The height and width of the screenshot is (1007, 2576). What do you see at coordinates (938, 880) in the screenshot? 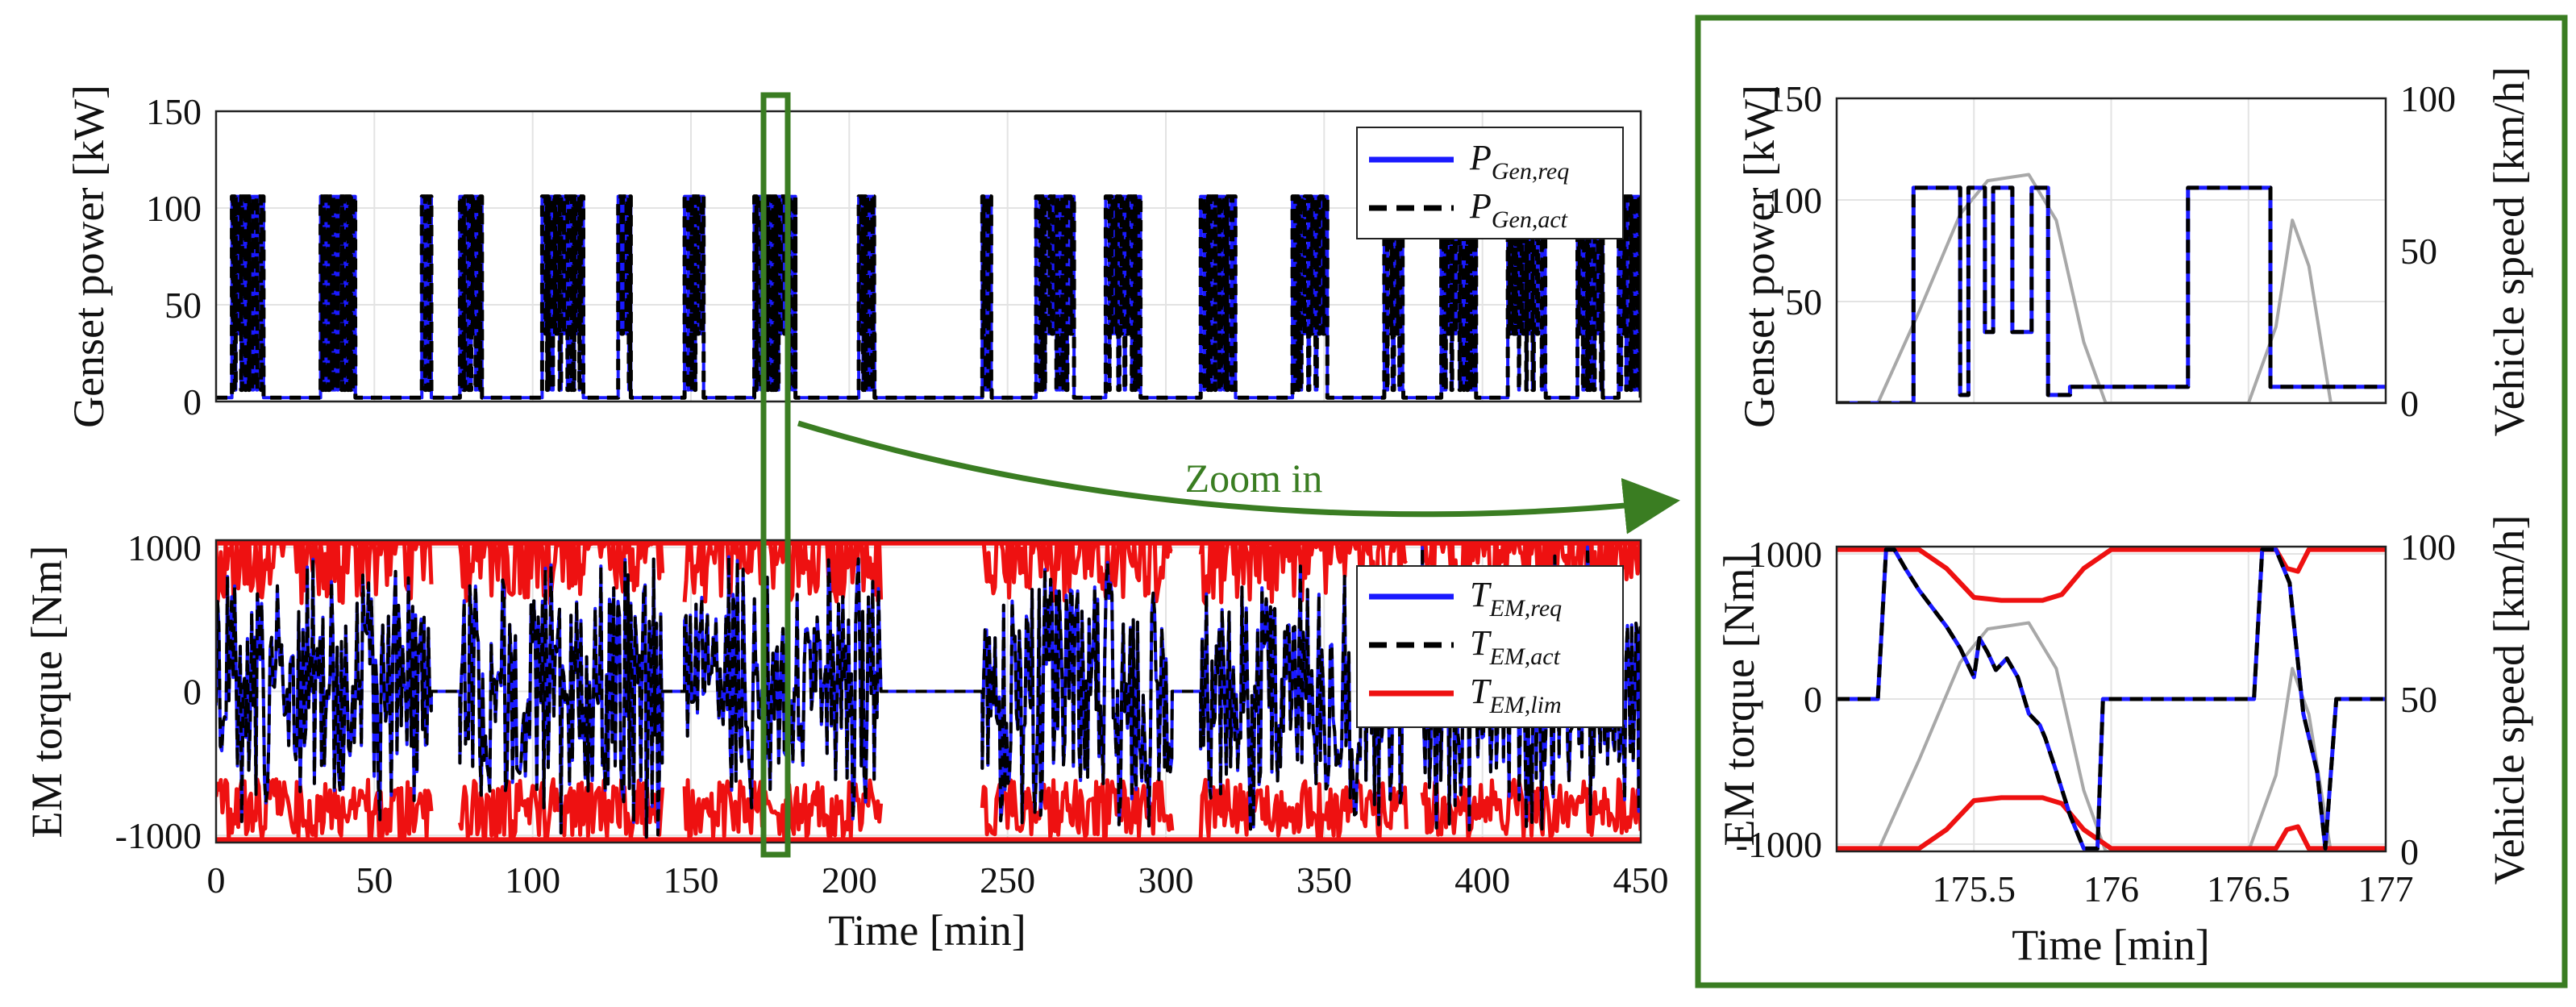
I see `x-ticks: 0 50 100 150 200 250 300 350 400 450` at bounding box center [938, 880].